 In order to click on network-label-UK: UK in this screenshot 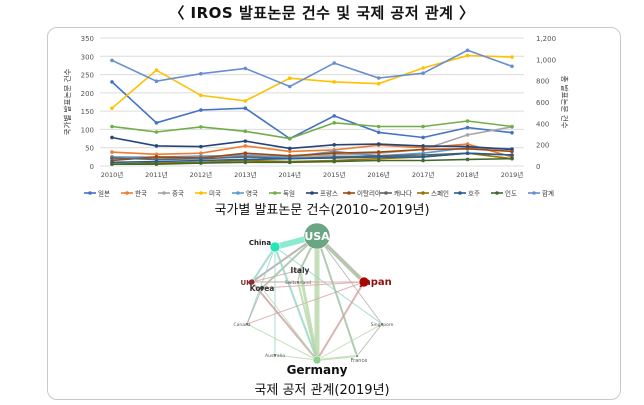, I will do `click(246, 283)`.